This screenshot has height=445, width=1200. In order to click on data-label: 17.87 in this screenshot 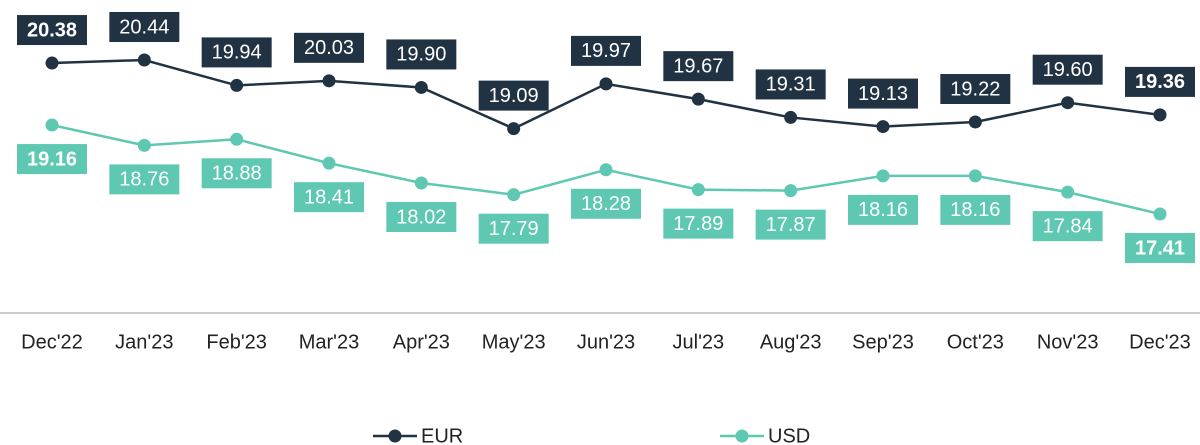, I will do `click(791, 225)`.